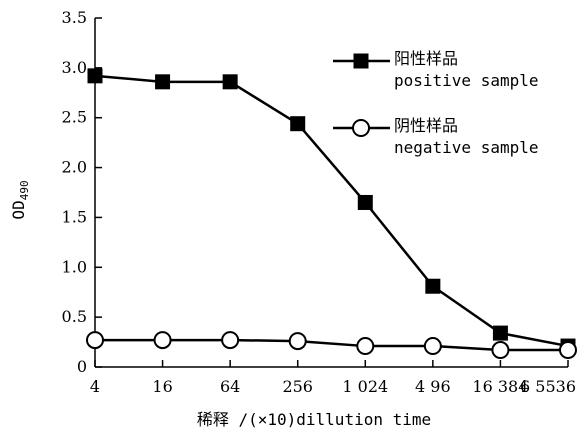 The width and height of the screenshot is (579, 435). I want to click on x-axis-label: 稀释 /(×10)dillution time, so click(314, 419).